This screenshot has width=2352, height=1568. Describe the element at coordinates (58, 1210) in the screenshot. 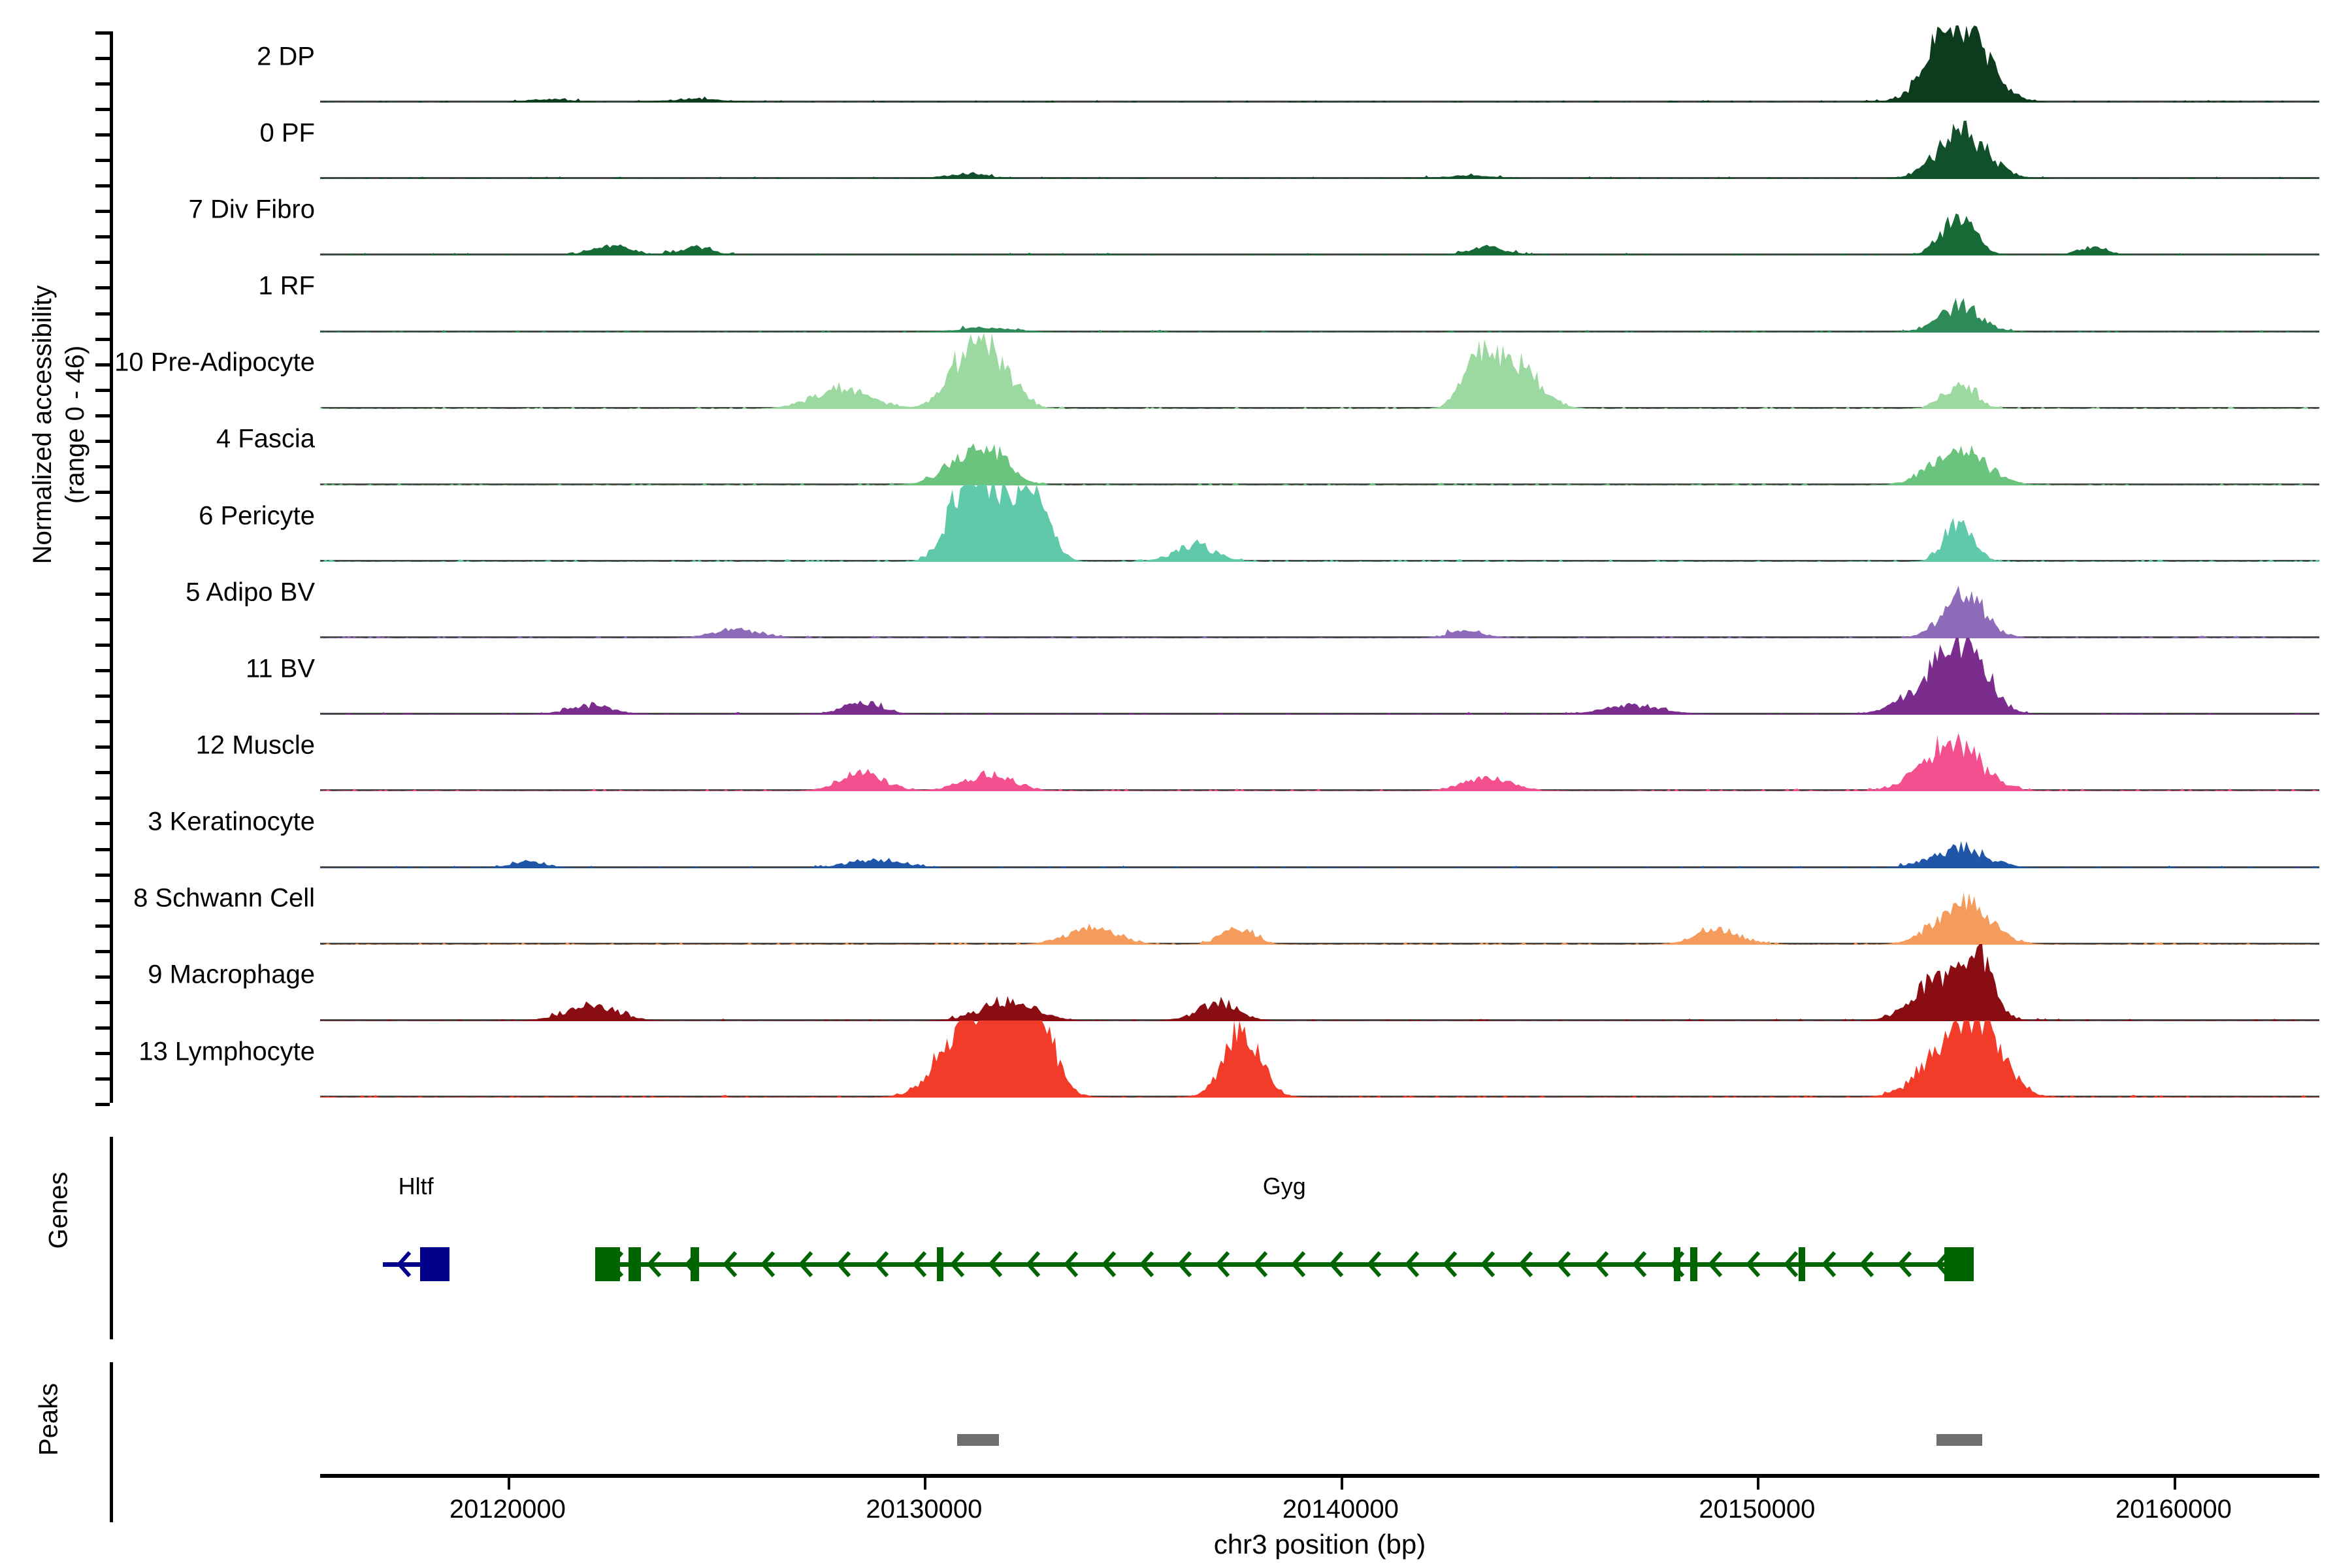

I see `genes-panel-label: Genes` at that location.